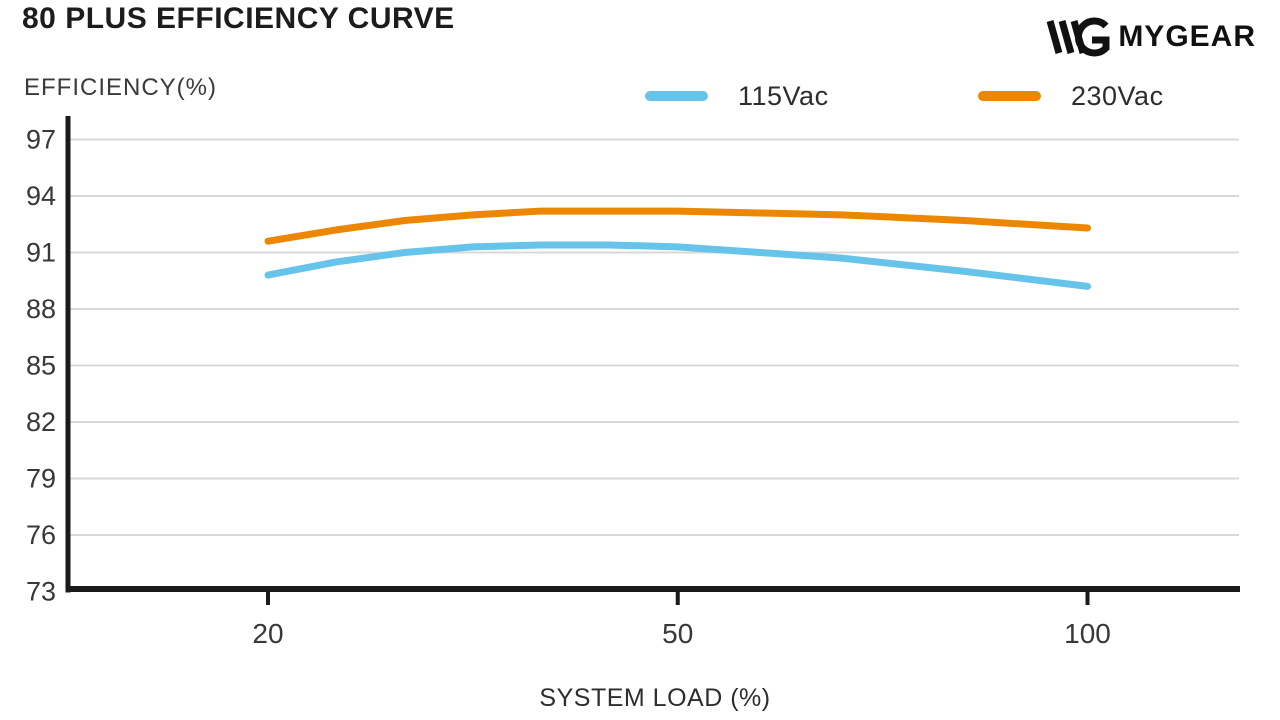 The image size is (1280, 720). What do you see at coordinates (238, 18) in the screenshot?
I see `page-title: 80 PLUS EFFICIENCY CURVE` at bounding box center [238, 18].